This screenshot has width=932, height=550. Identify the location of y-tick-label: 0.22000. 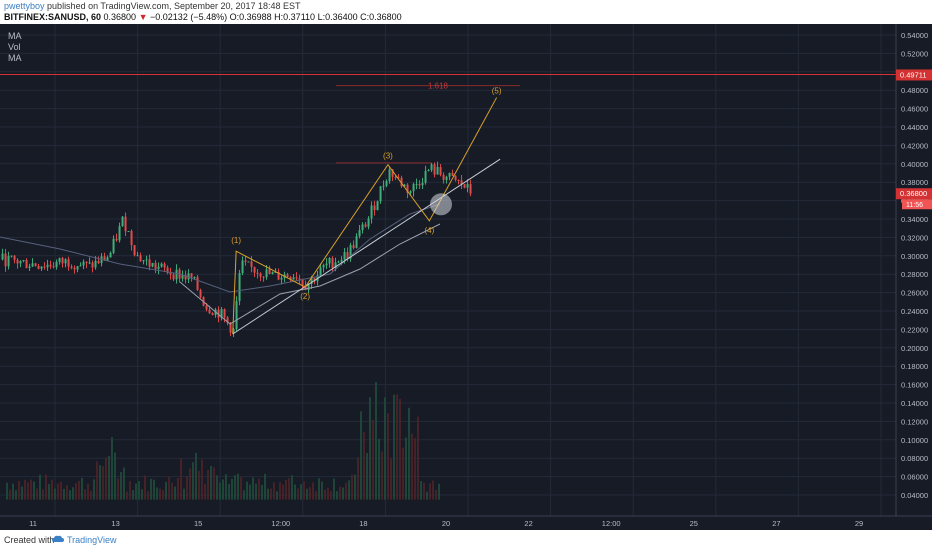
(914, 329).